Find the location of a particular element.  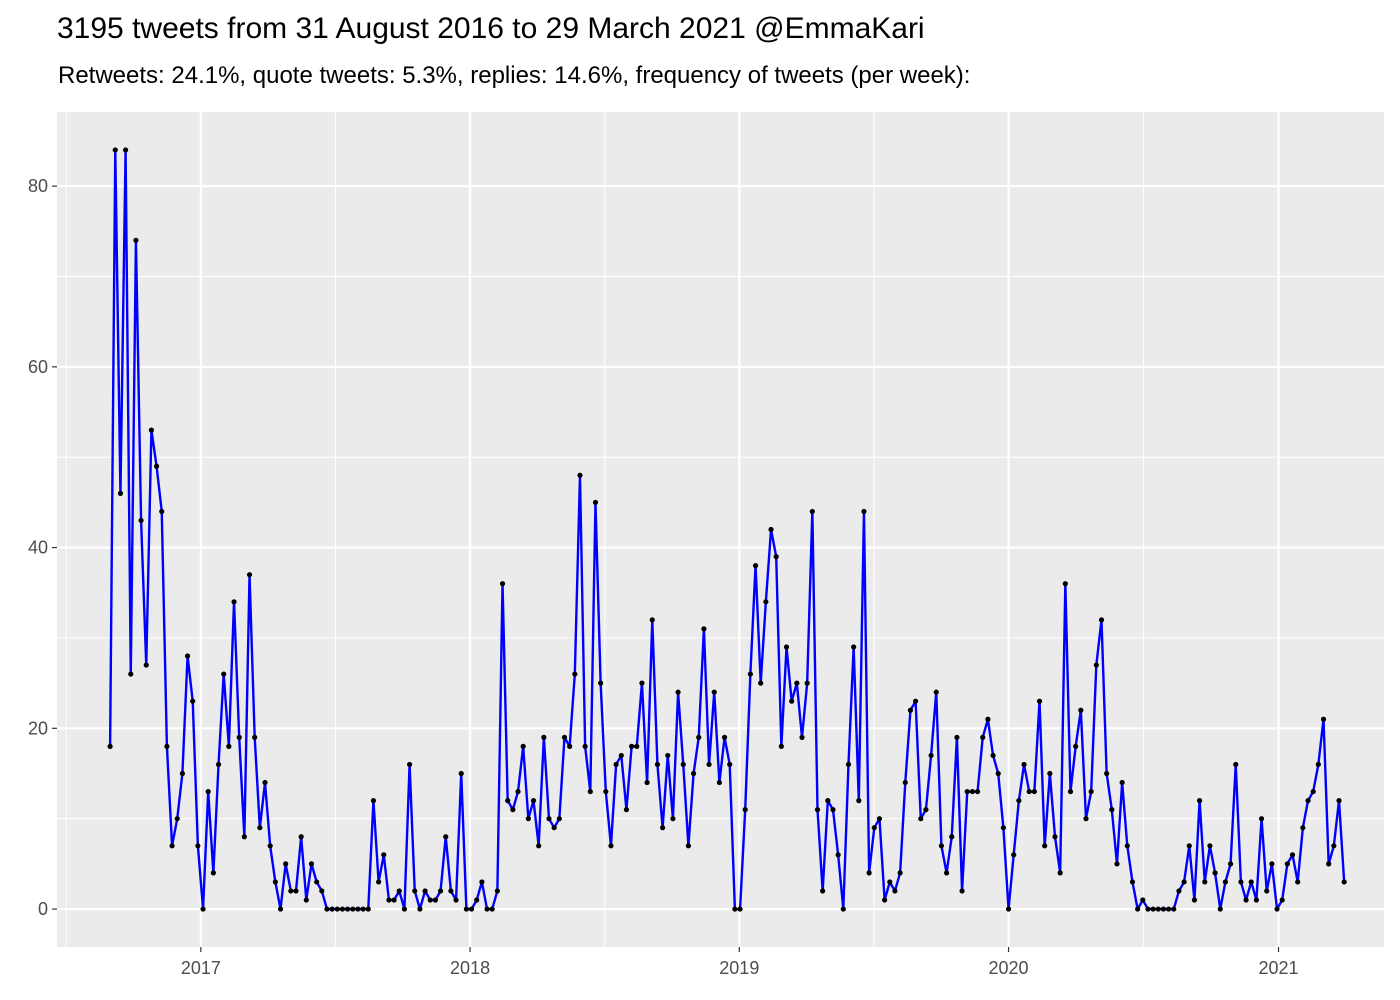

x-tick-label: 2017 is located at coordinates (201, 968).